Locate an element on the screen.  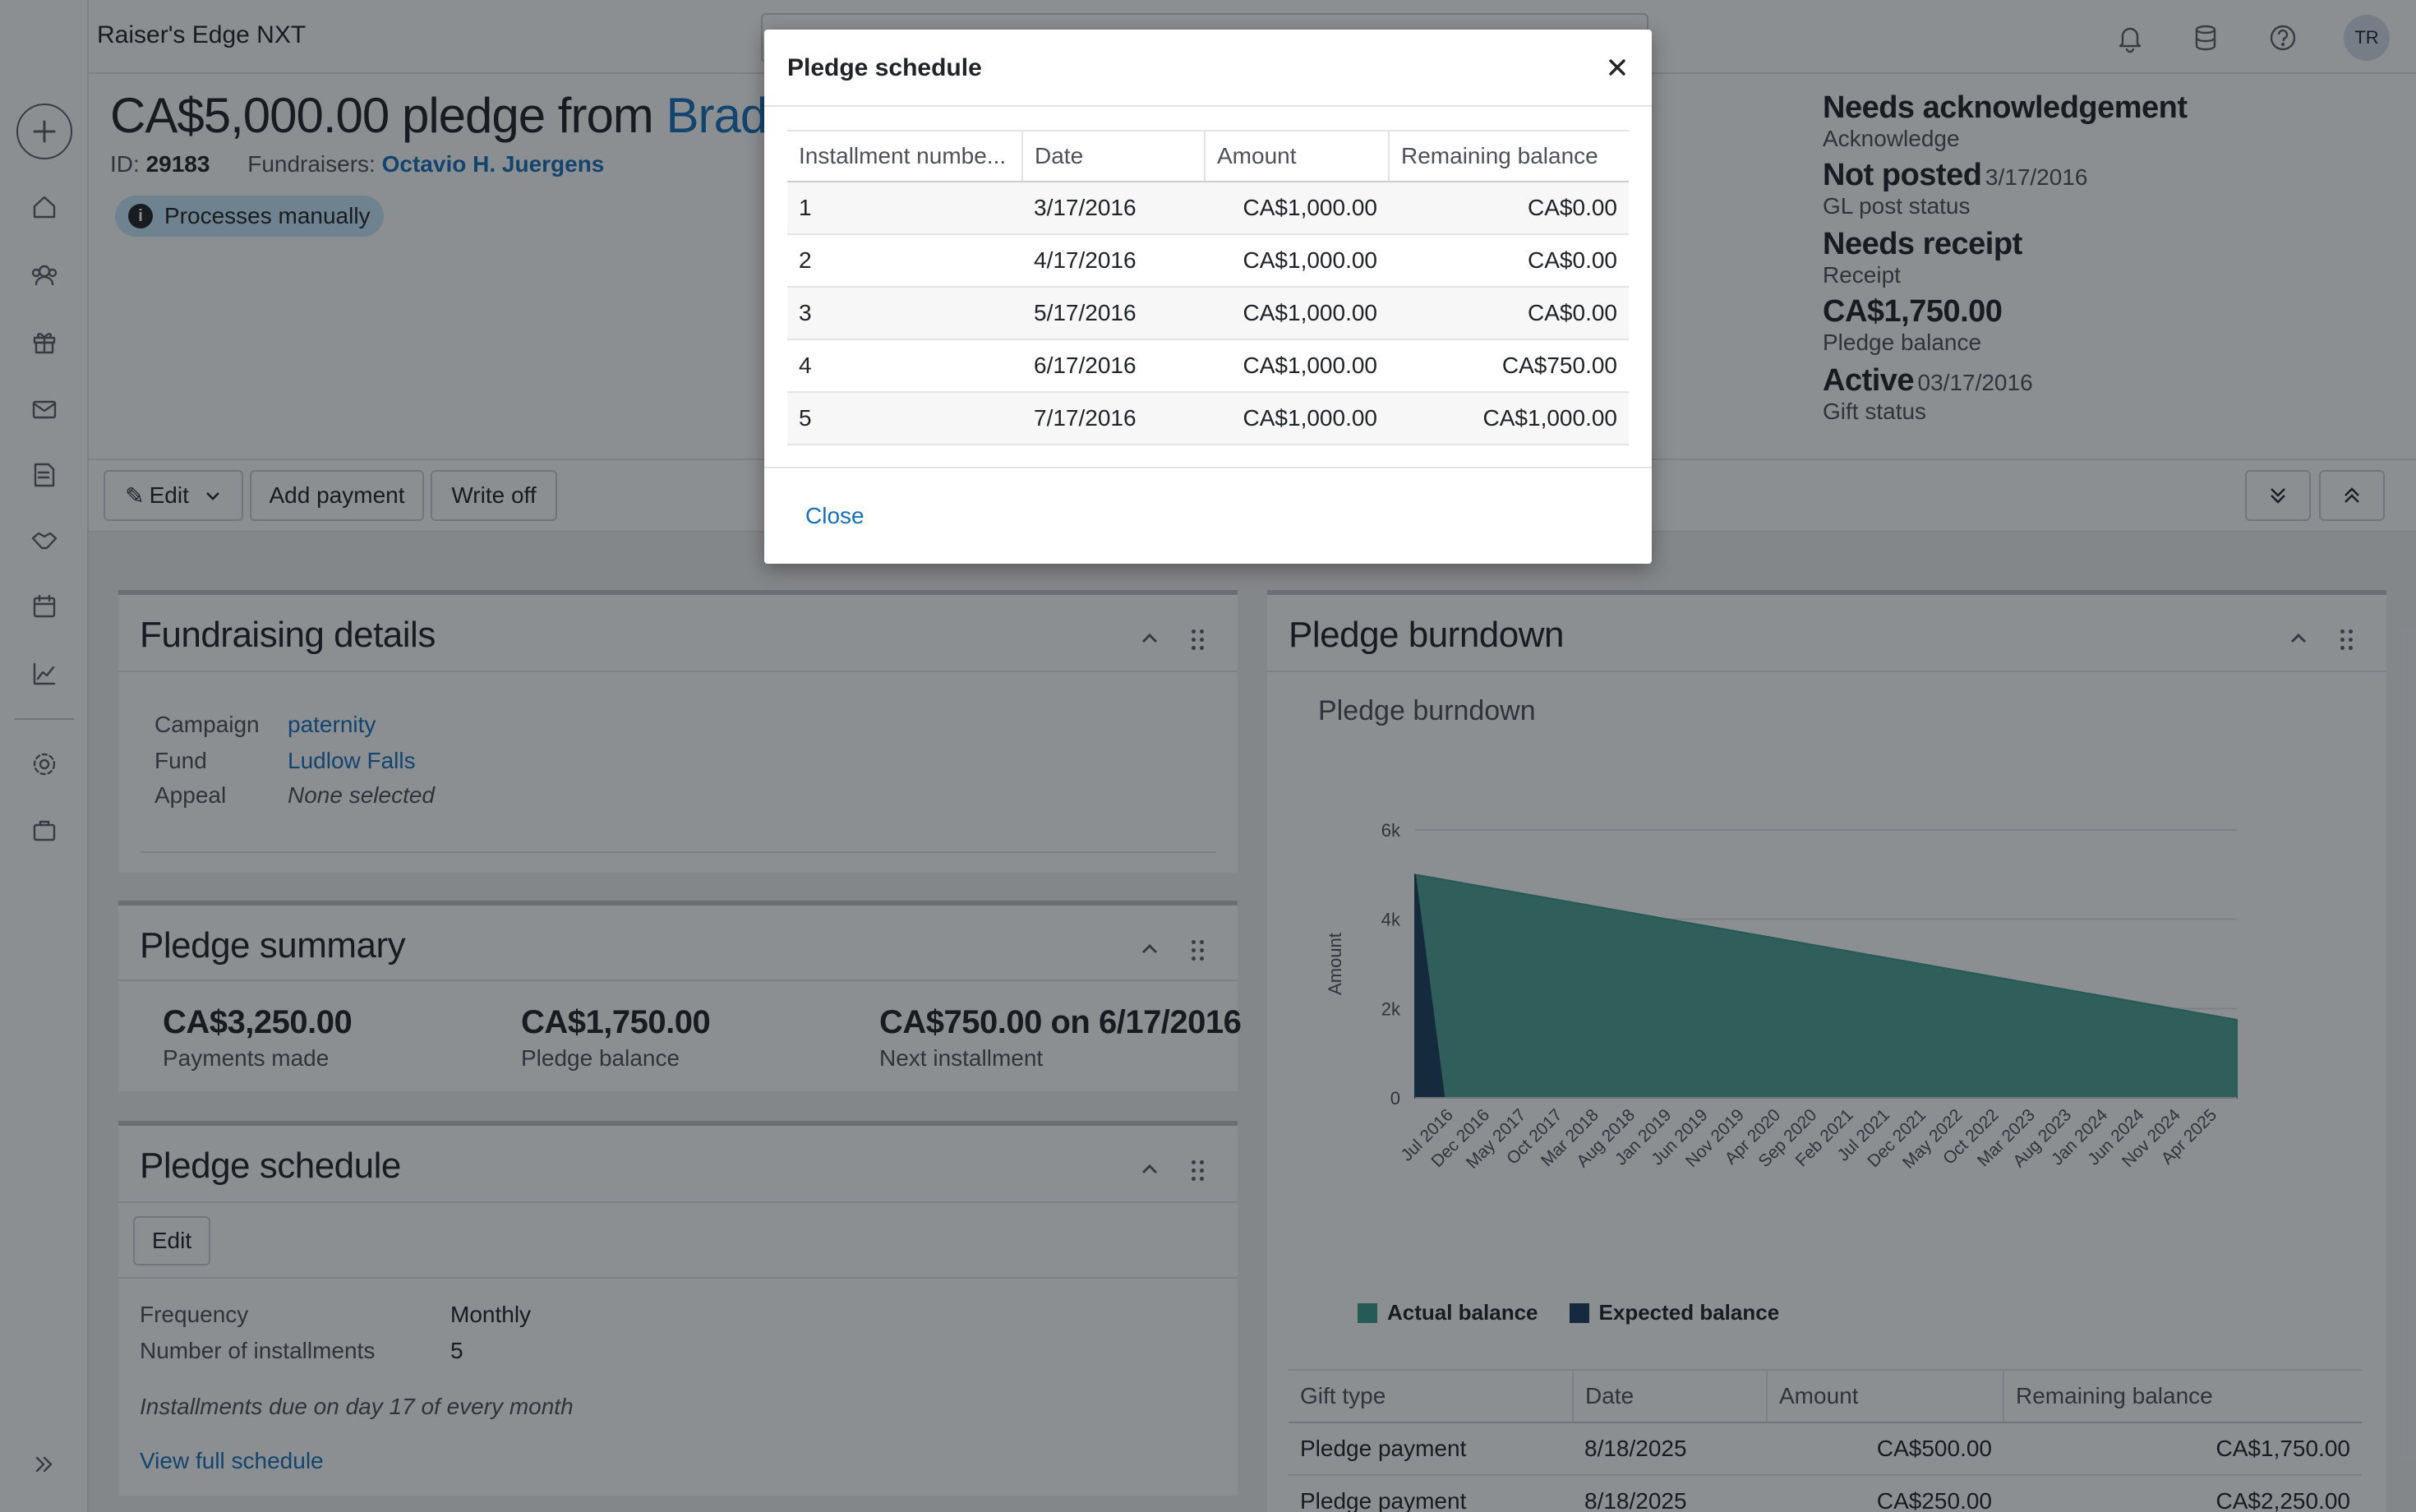
edit-dropdown-button: ✎ Edit is located at coordinates (174, 496).